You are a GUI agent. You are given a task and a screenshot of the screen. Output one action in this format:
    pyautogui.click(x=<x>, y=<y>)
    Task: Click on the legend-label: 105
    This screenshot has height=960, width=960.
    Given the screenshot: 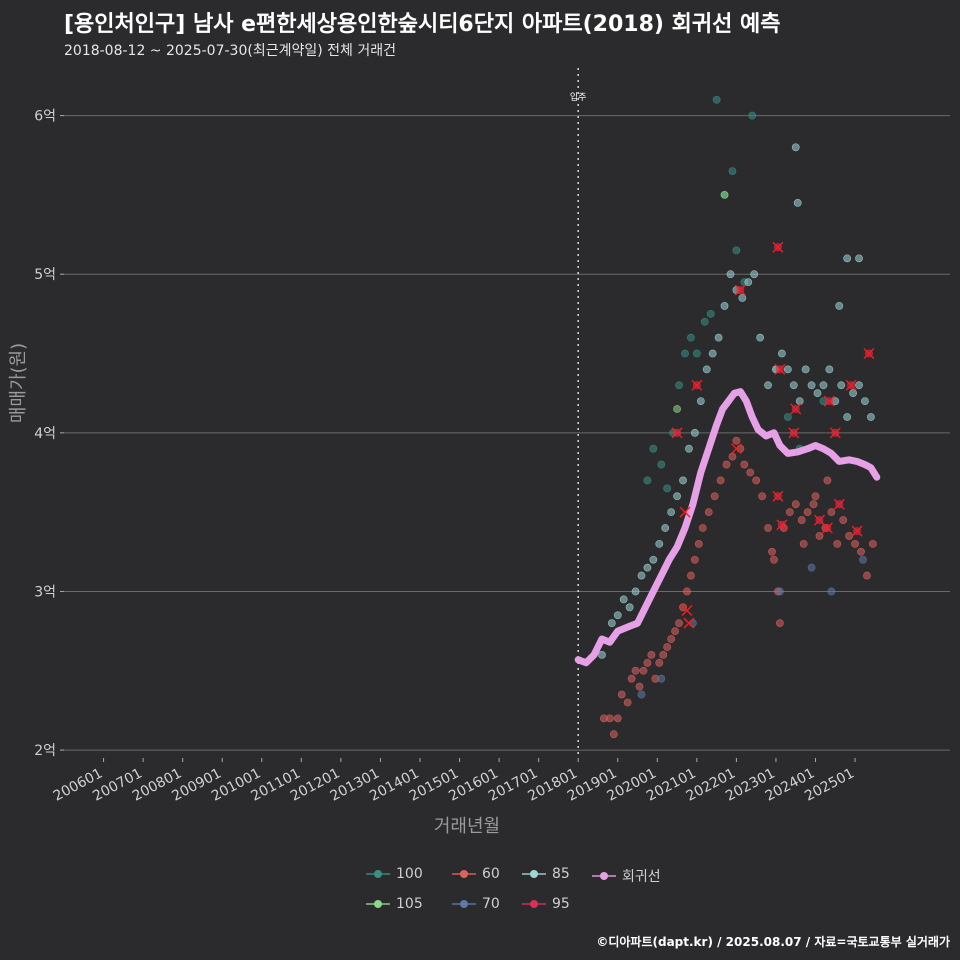 What is the action you would take?
    pyautogui.click(x=409, y=904)
    